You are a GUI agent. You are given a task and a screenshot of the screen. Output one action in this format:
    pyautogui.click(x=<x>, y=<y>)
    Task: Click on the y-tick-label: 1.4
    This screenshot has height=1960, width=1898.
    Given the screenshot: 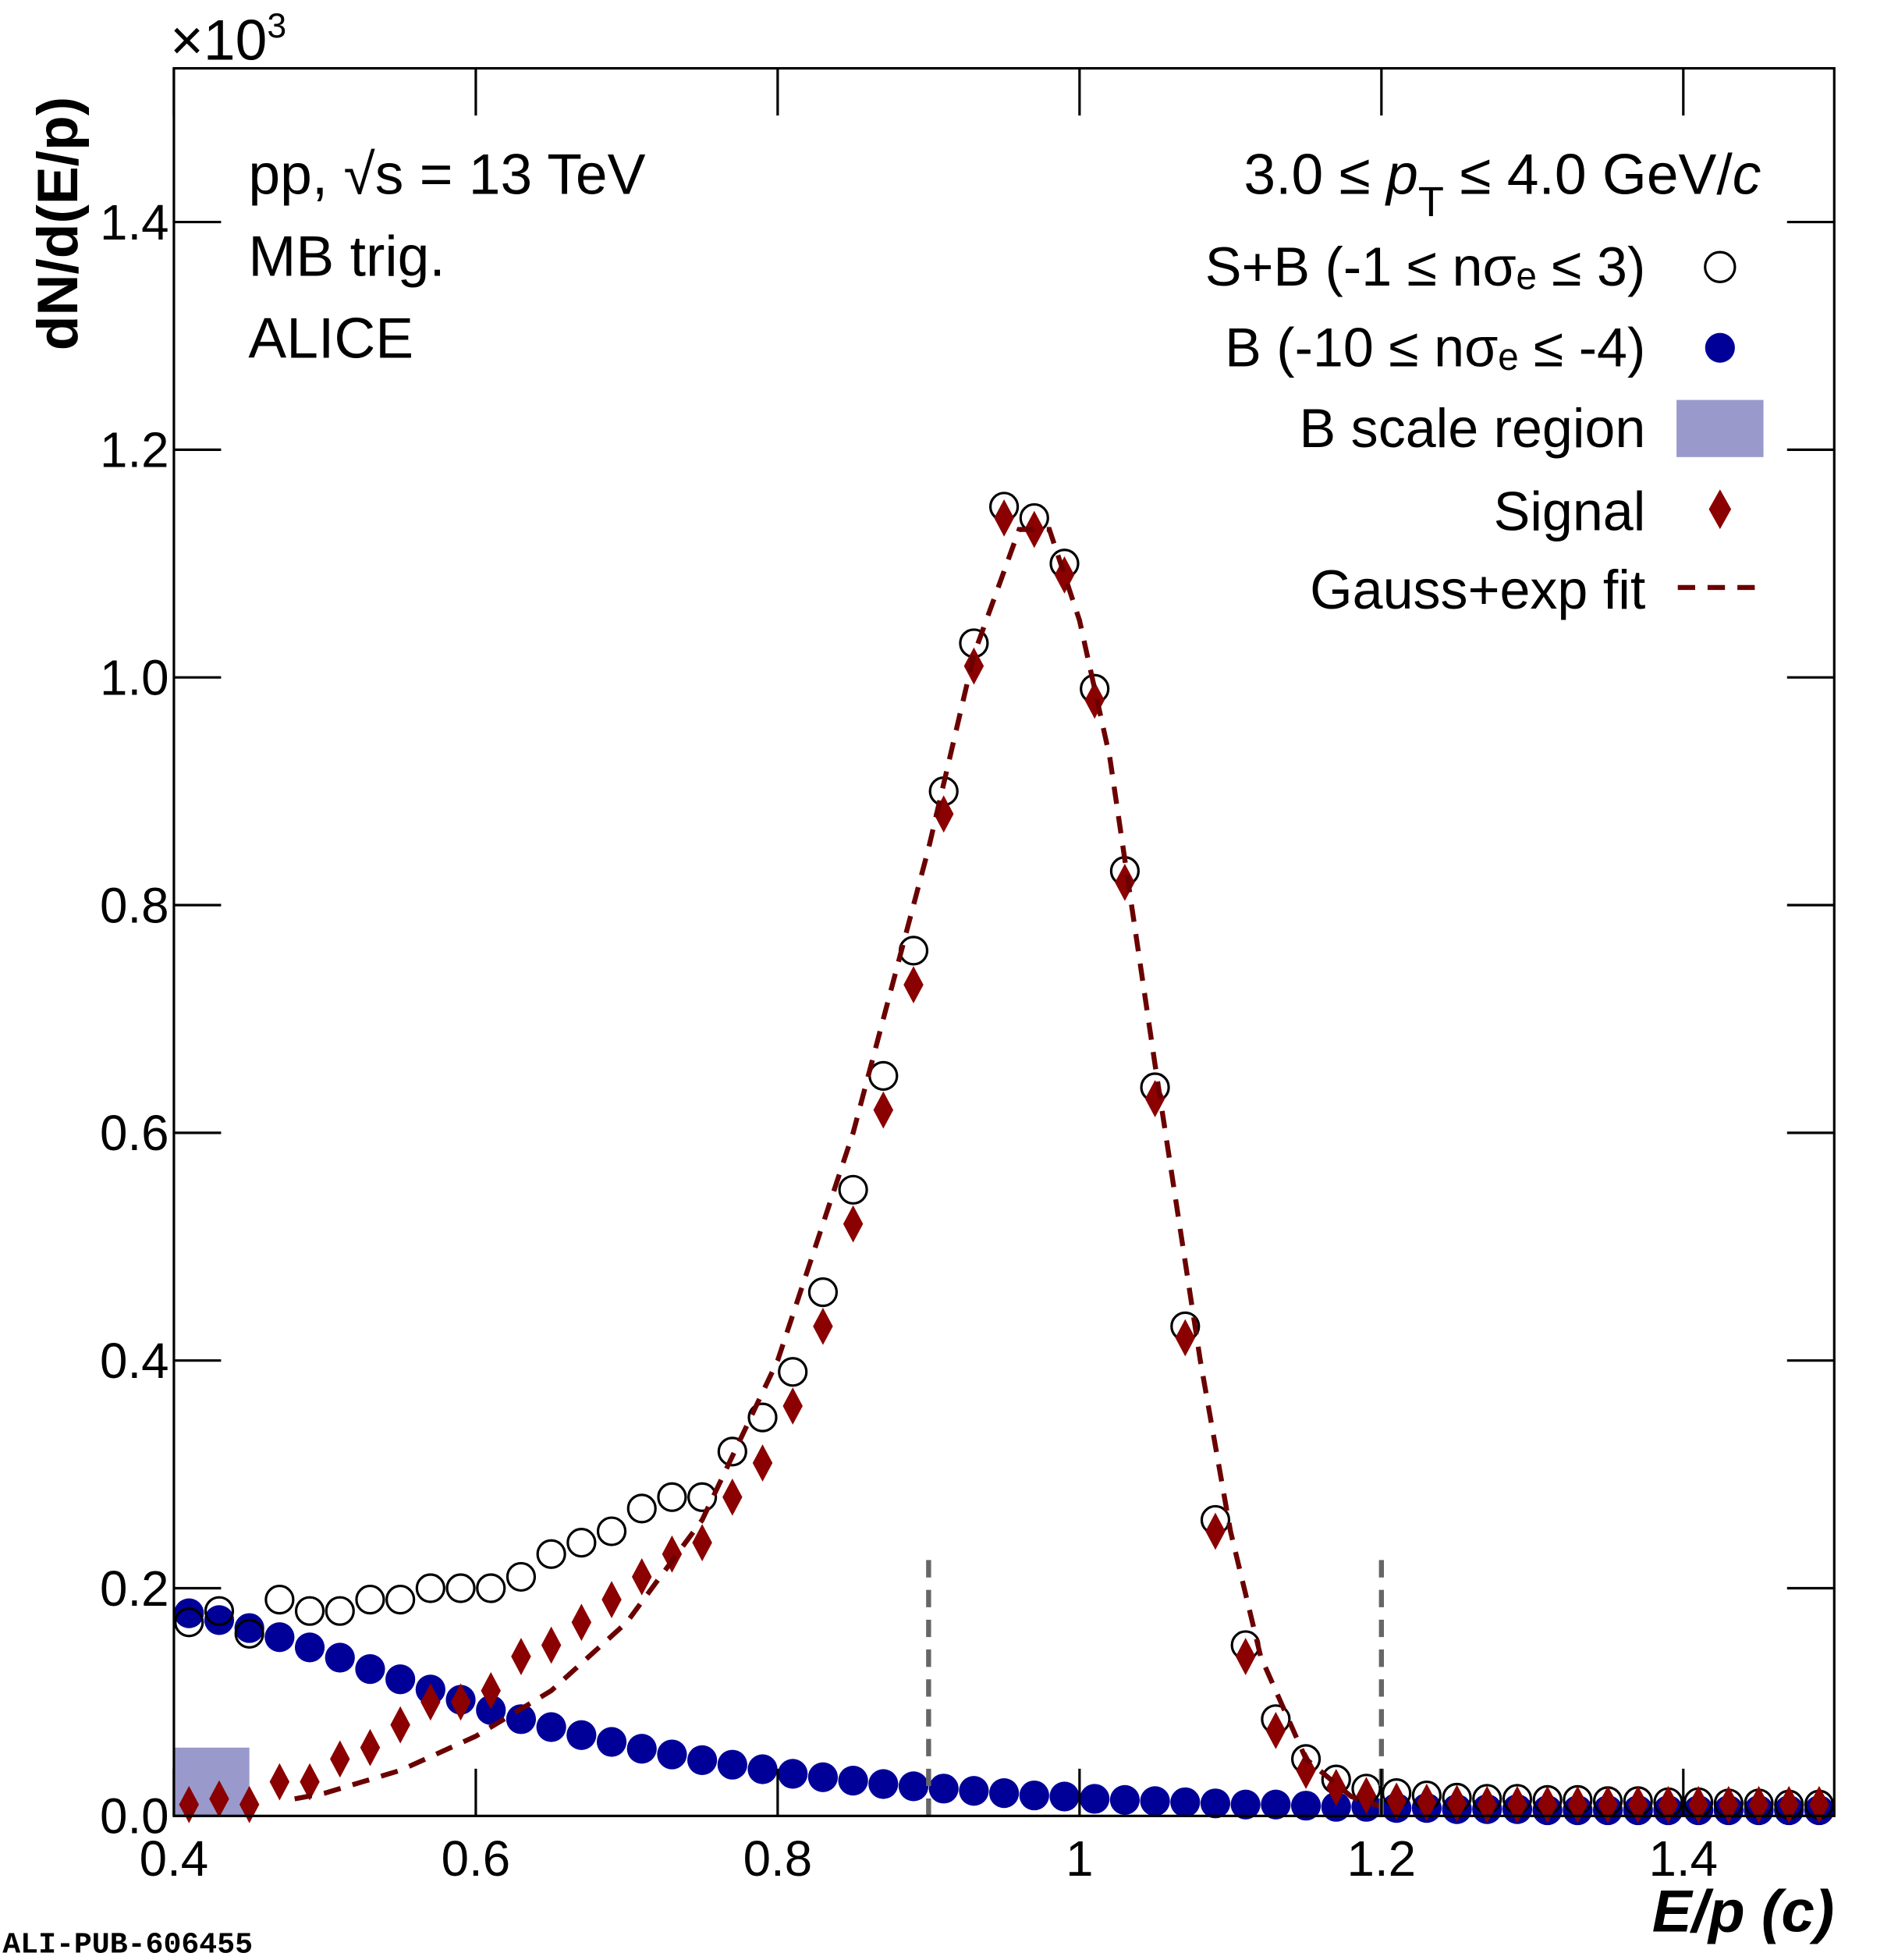 What is the action you would take?
    pyautogui.click(x=134, y=223)
    